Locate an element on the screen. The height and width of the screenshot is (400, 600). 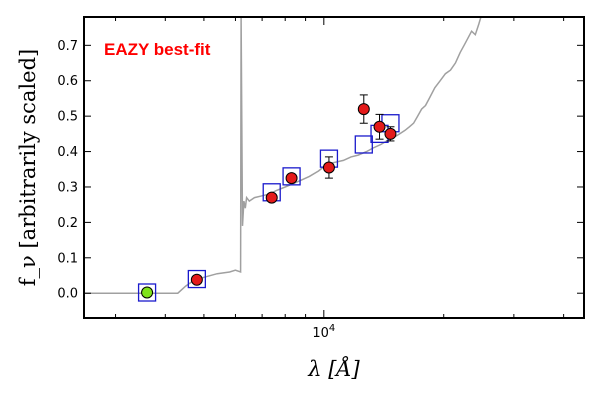
annotation-eazy-best-fit: EAZY best-fit is located at coordinates (157, 49).